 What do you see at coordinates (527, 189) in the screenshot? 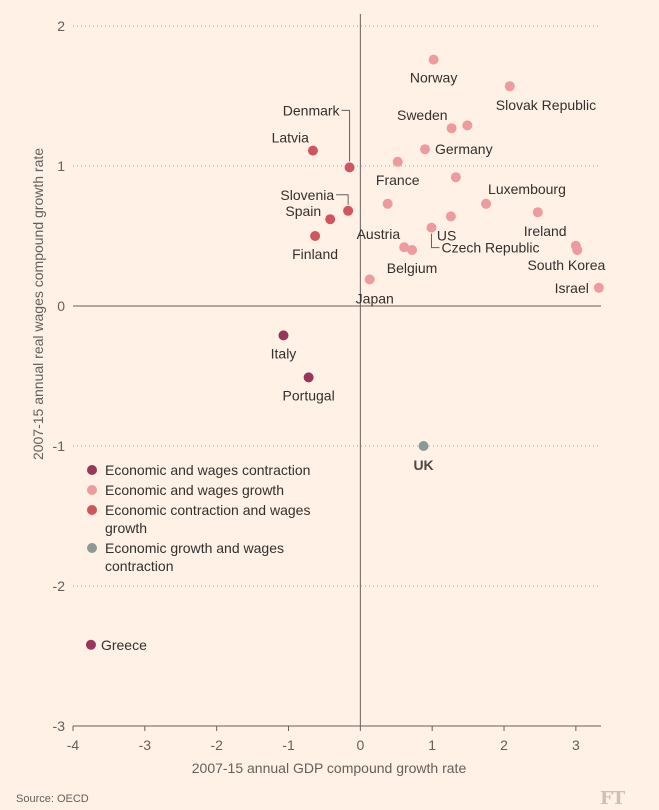
I see `label-luxembourg: Luxembourg` at bounding box center [527, 189].